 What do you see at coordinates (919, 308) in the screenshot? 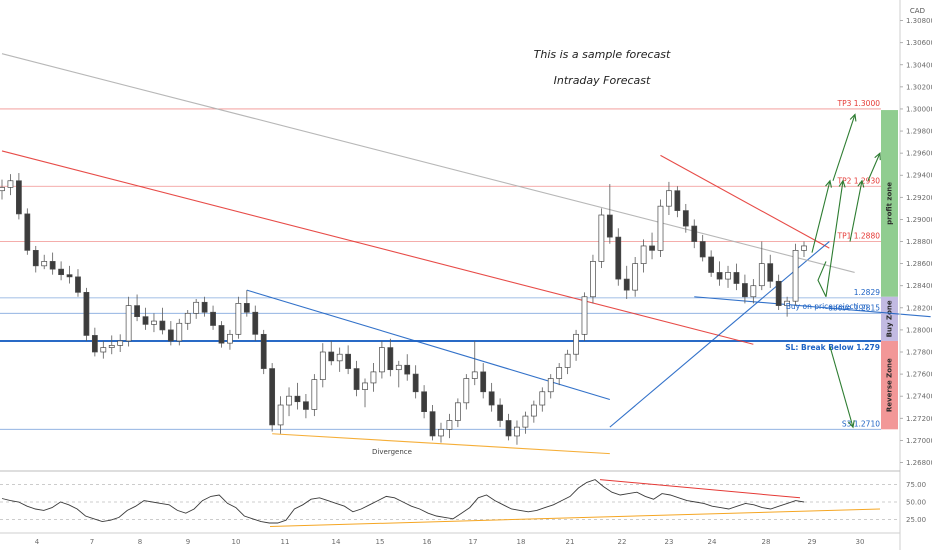
I see `y-tick-label: 1.28200` at bounding box center [919, 308].